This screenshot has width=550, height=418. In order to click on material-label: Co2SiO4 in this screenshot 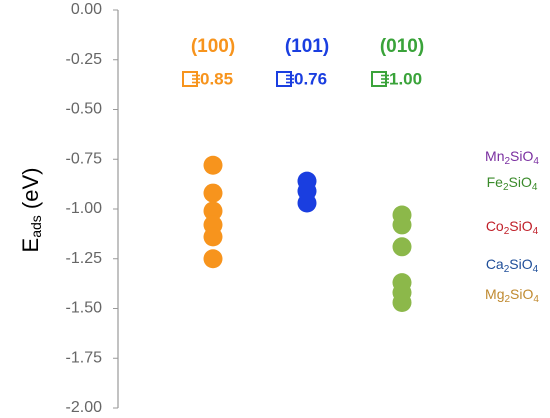, I will do `click(512, 227)`.